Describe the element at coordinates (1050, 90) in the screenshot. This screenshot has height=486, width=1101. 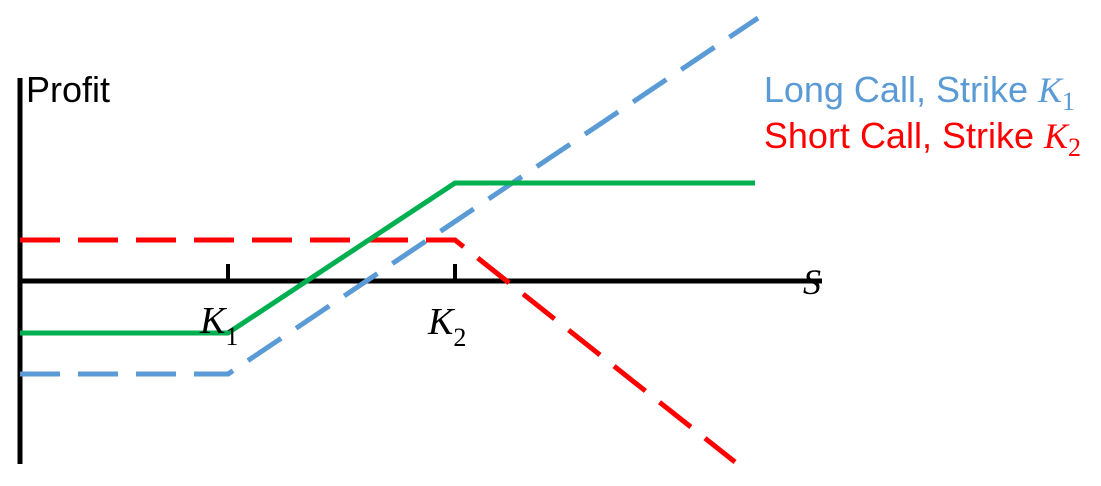
I see `legend-long-call-symbol: K` at that location.